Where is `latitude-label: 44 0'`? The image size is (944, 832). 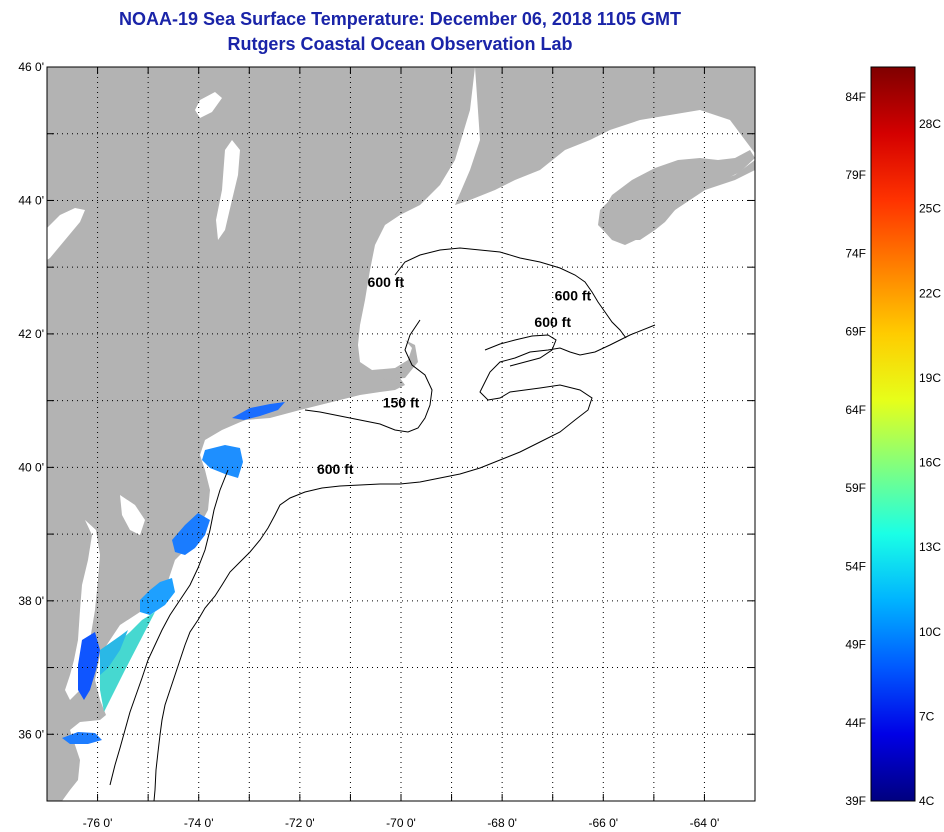
latitude-label: 44 0' is located at coordinates (31, 200).